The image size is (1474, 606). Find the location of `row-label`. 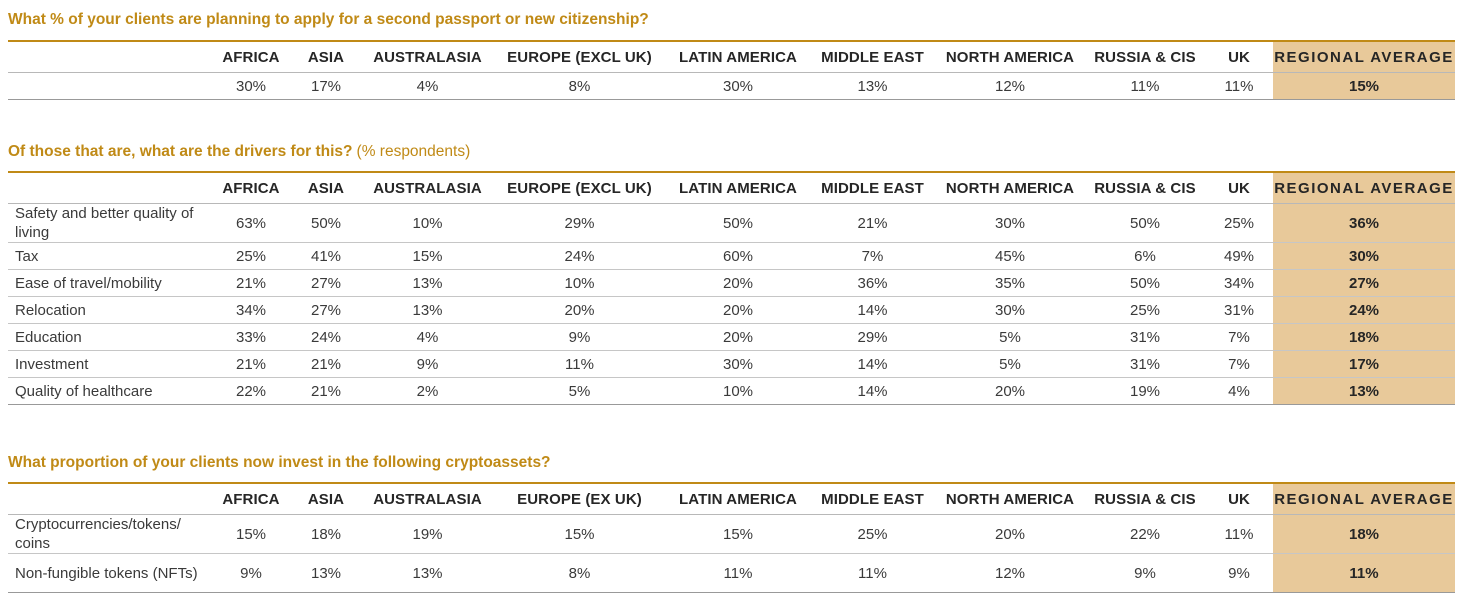

row-label is located at coordinates (110, 86).